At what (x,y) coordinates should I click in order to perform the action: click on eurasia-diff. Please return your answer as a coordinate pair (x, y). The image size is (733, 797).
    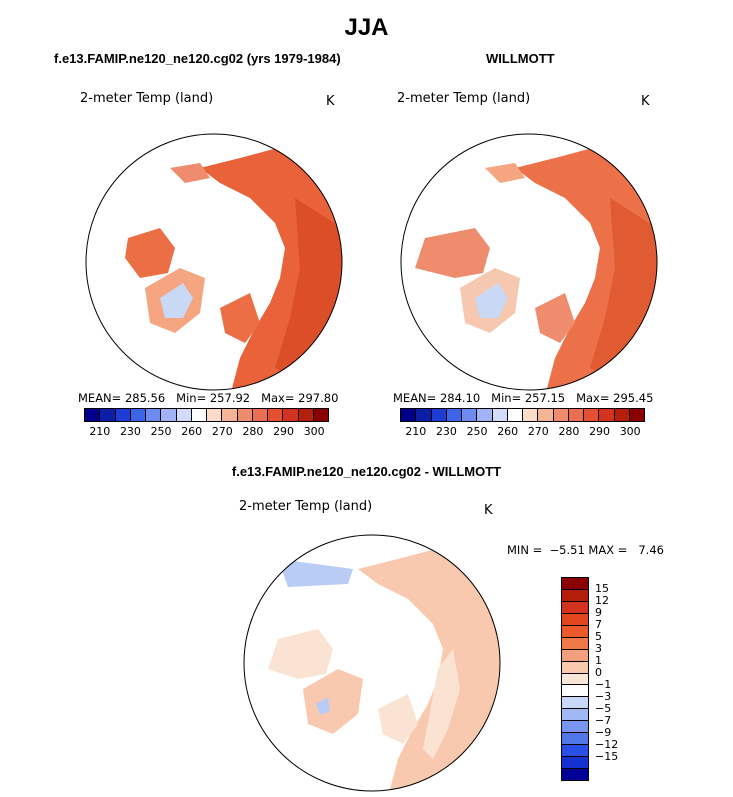
    Looking at the image, I should click on (429, 669).